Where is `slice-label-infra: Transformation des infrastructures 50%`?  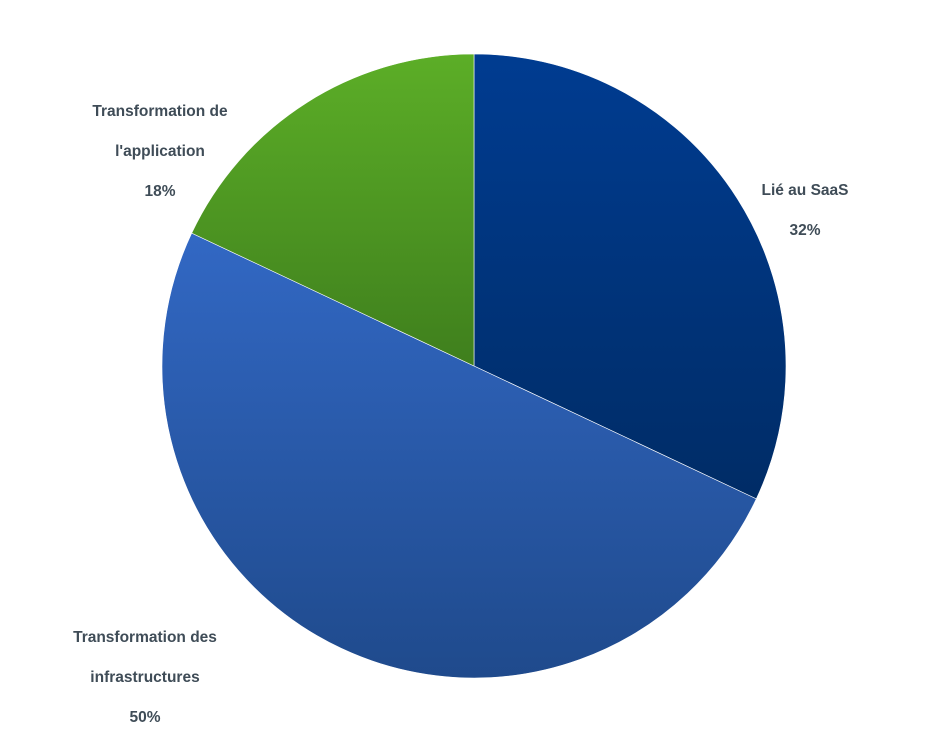
slice-label-infra: Transformation des infrastructures 50% is located at coordinates (145, 678).